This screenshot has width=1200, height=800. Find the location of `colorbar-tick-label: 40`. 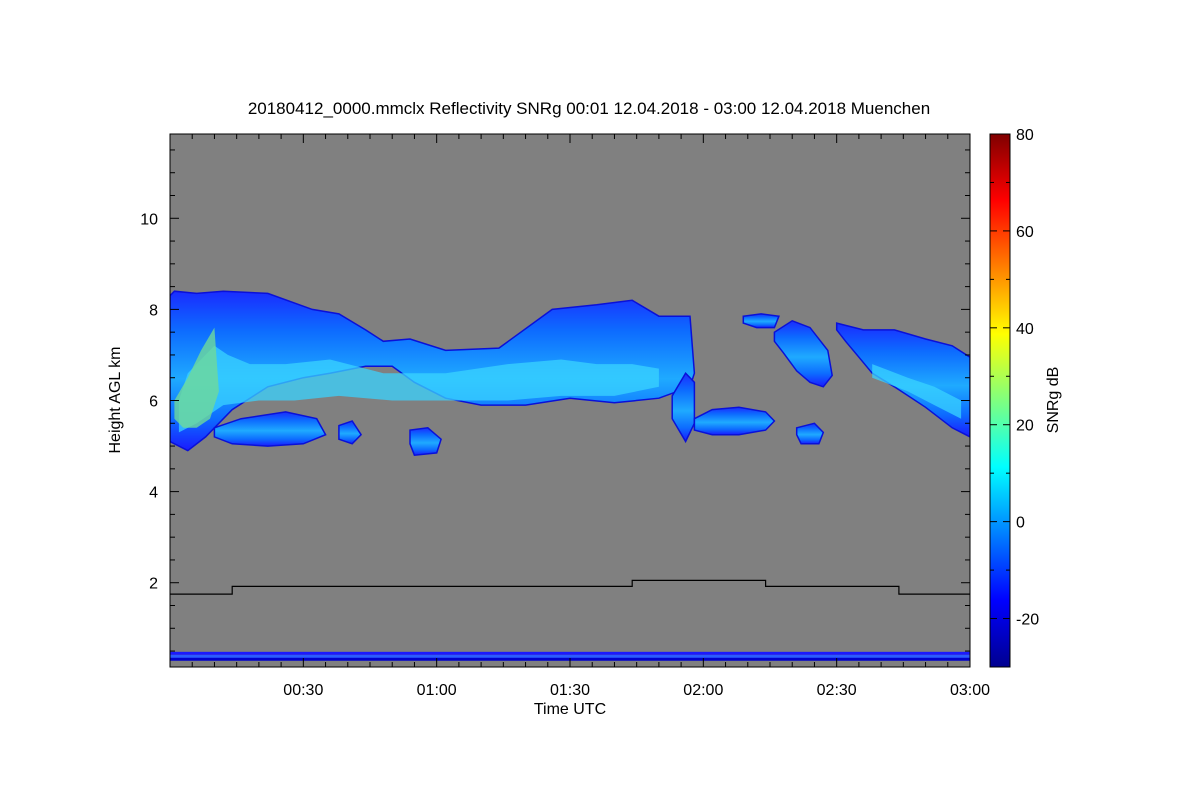

colorbar-tick-label: 40 is located at coordinates (1025, 329).